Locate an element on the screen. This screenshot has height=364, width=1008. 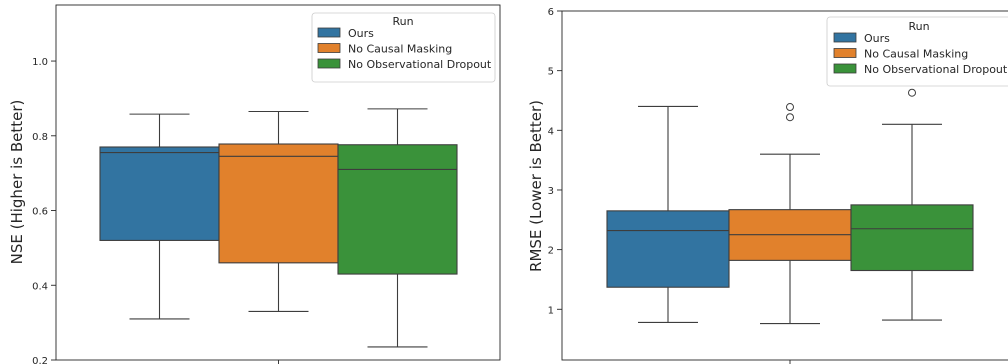
rmse-box-ours is located at coordinates (668, 214).